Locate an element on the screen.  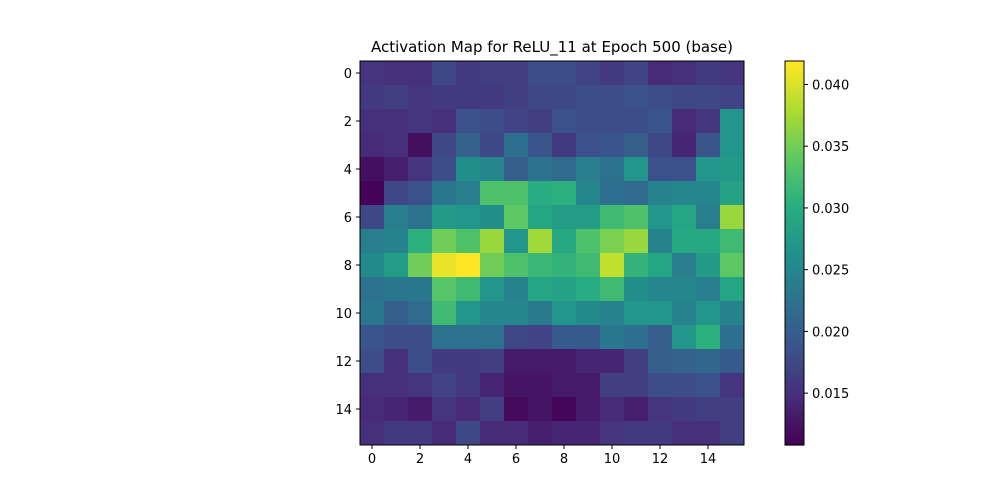
y-tick-label: 10 is located at coordinates (343, 314).